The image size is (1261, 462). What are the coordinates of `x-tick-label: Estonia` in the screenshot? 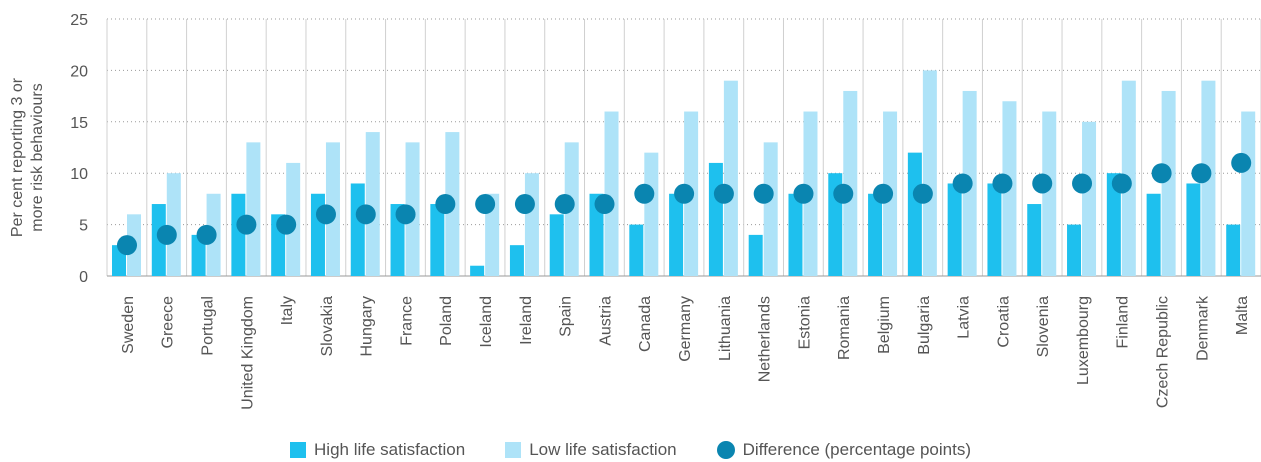 It's located at (804, 322).